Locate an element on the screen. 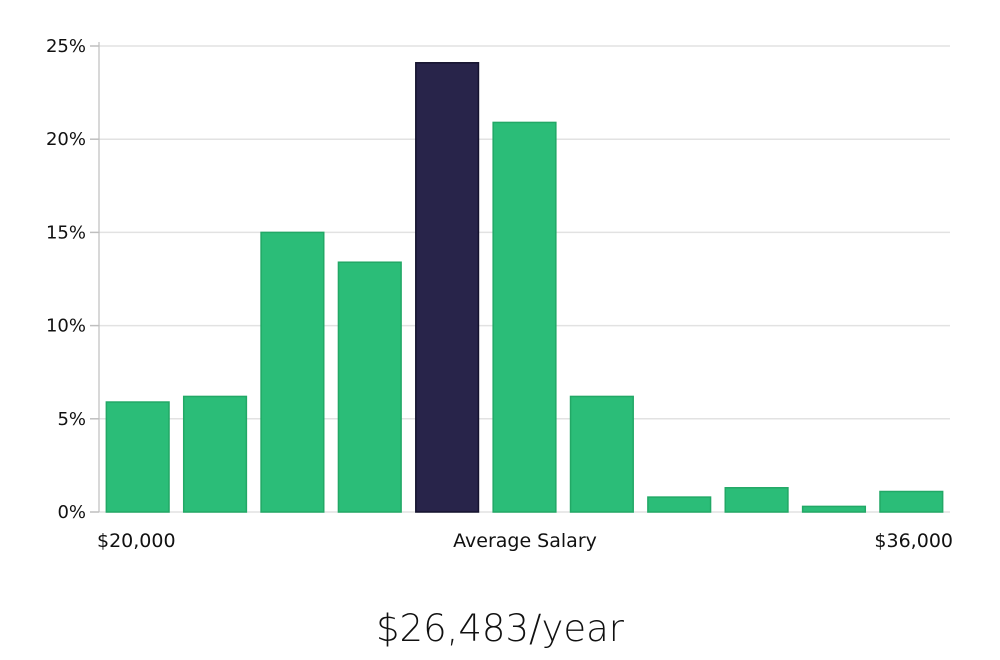 The height and width of the screenshot is (660, 1000). y-tick-label: 20% is located at coordinates (66, 139).